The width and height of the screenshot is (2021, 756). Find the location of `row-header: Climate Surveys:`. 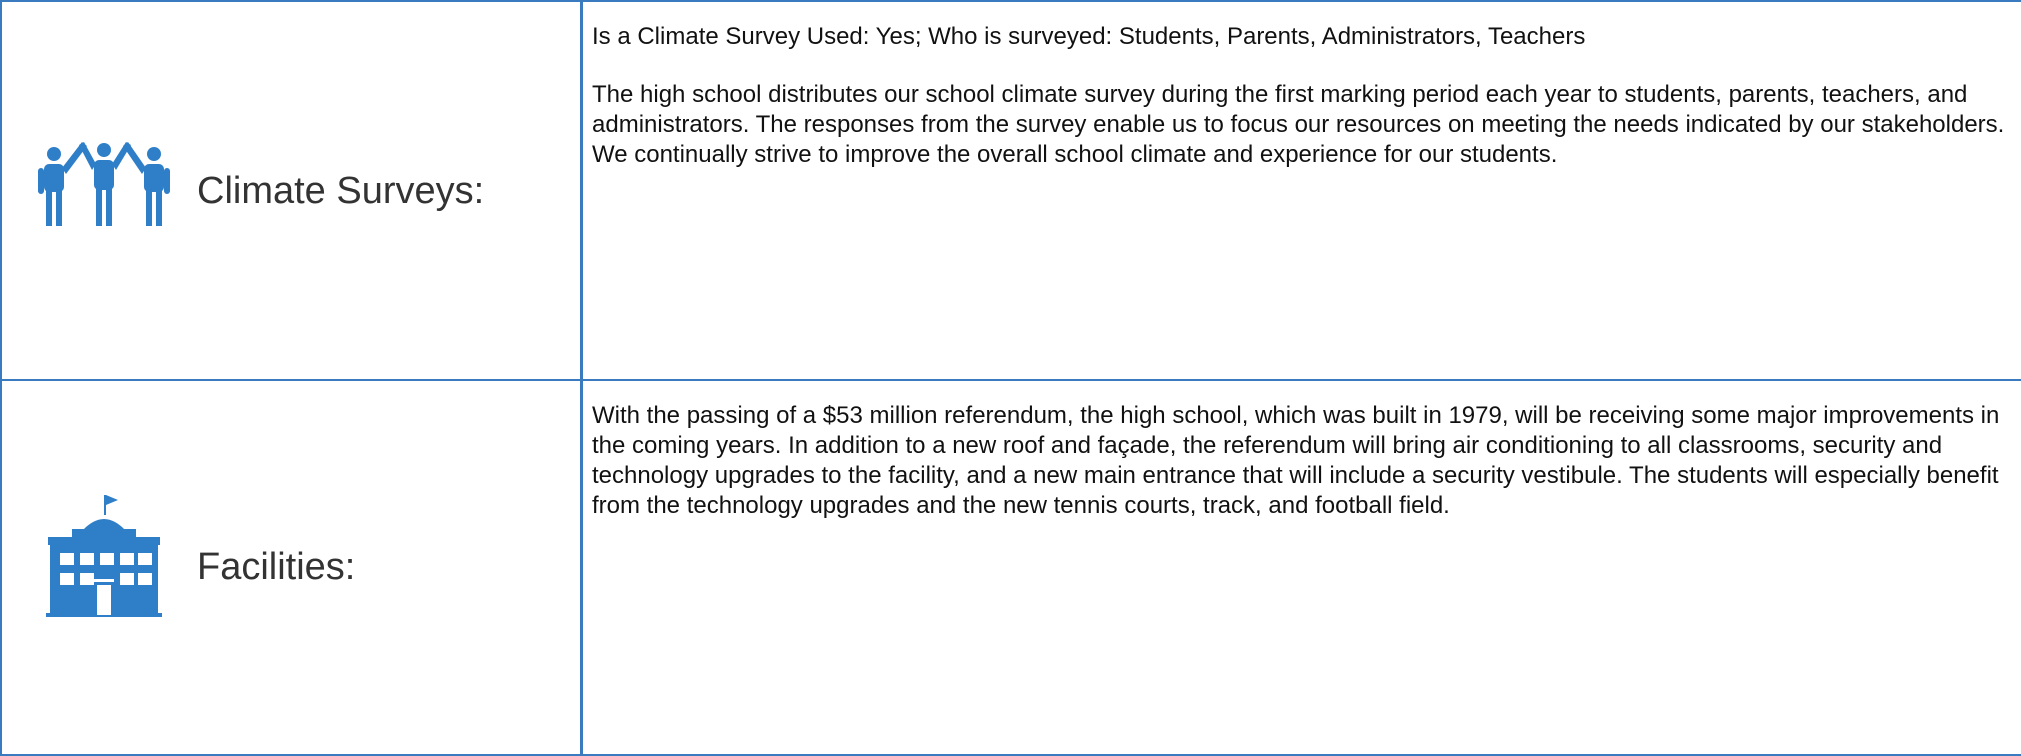

row-header: Climate Surveys: is located at coordinates (292, 190).